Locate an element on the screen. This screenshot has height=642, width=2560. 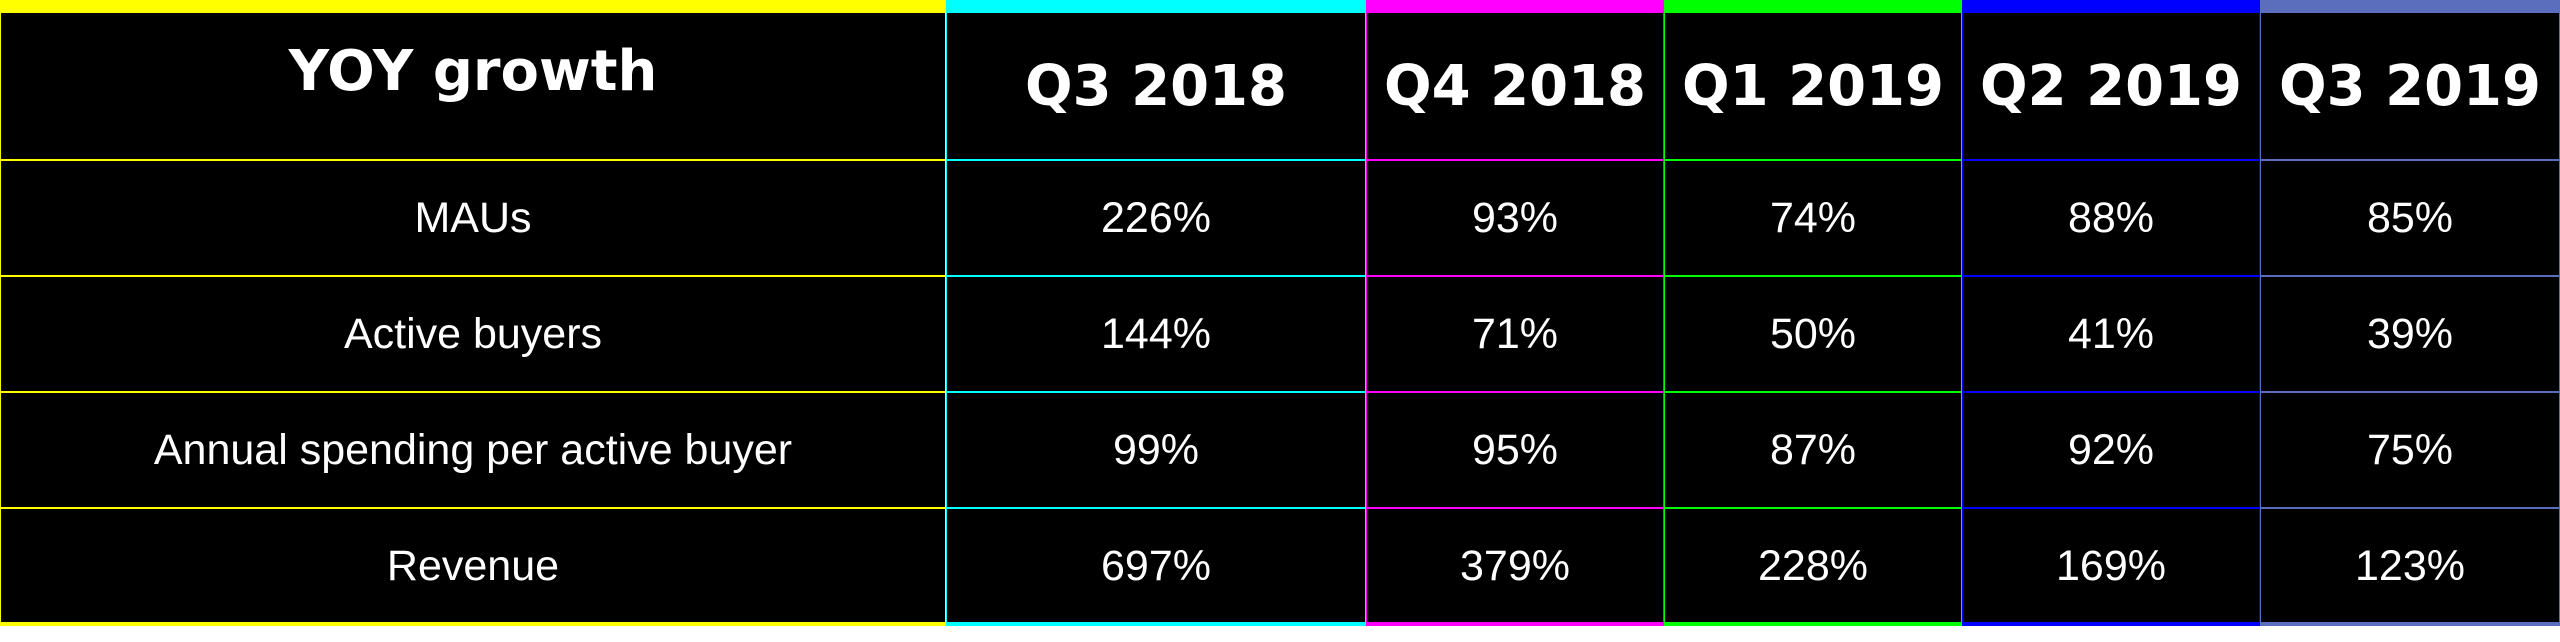
column-header: Q2 2019 is located at coordinates (2111, 86).